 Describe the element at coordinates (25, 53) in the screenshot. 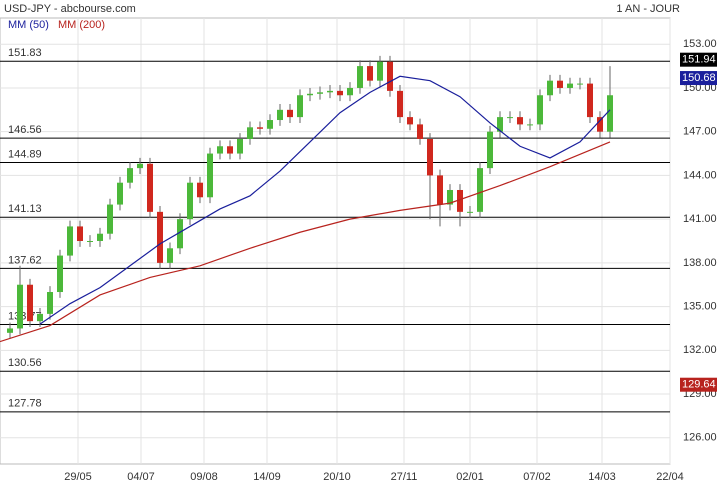

I see `level-label: 151.83` at that location.